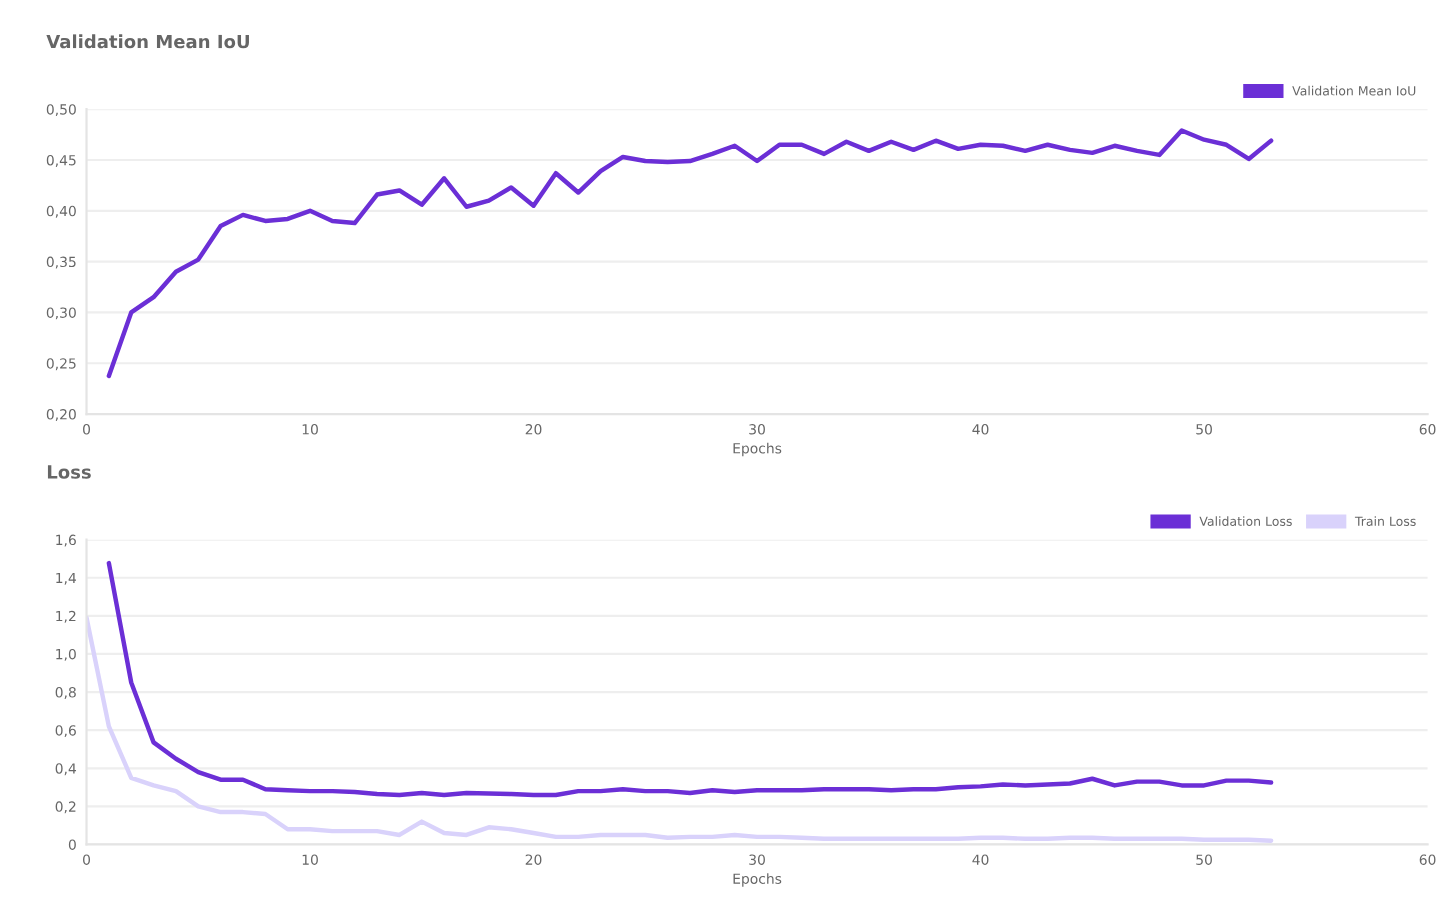 The height and width of the screenshot is (910, 1442). What do you see at coordinates (69, 472) in the screenshot?
I see `chart-title: Loss` at bounding box center [69, 472].